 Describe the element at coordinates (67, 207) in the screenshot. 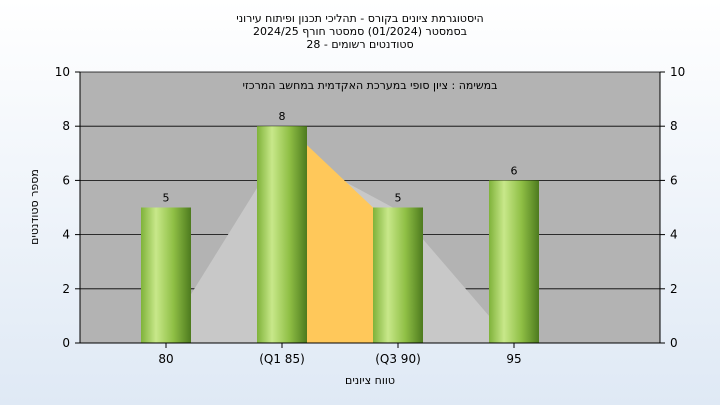

I see `y-axis-left-ticks: 0 2 4 6 8 10` at that location.